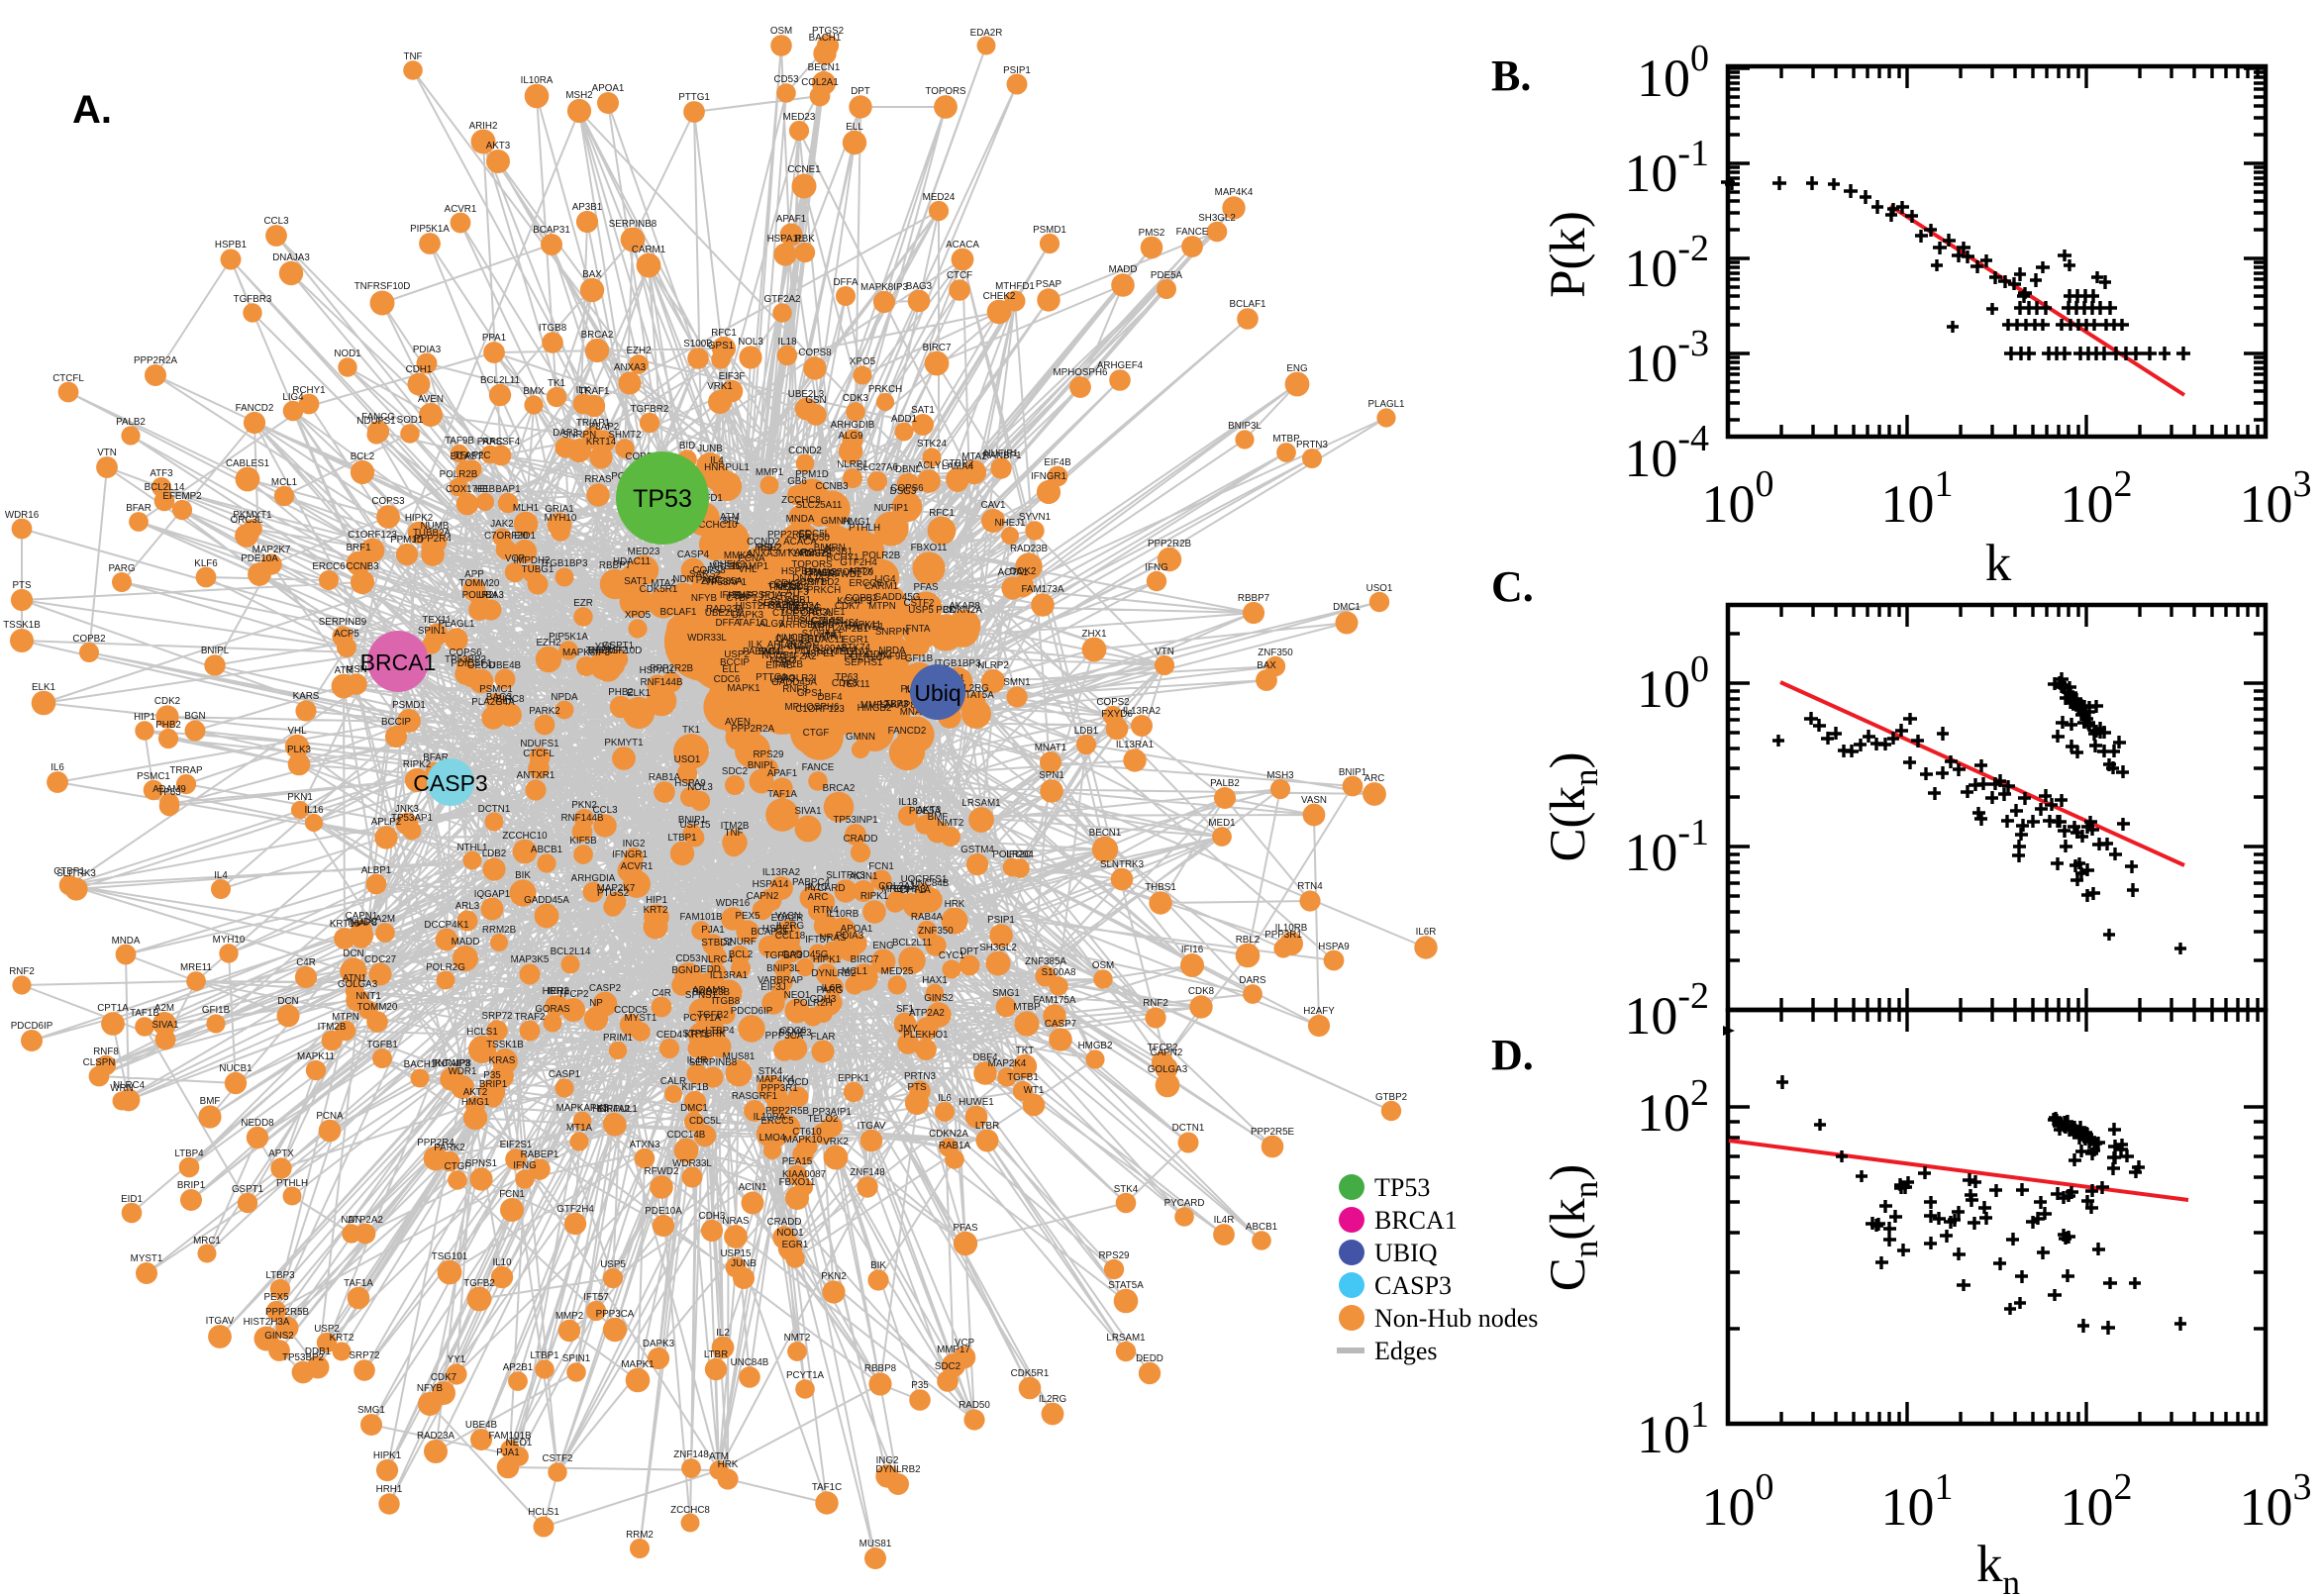 The width and height of the screenshot is (2323, 1596). Describe the element at coordinates (292, 1183) in the screenshot. I see `svg-text: PTHLH` at that location.